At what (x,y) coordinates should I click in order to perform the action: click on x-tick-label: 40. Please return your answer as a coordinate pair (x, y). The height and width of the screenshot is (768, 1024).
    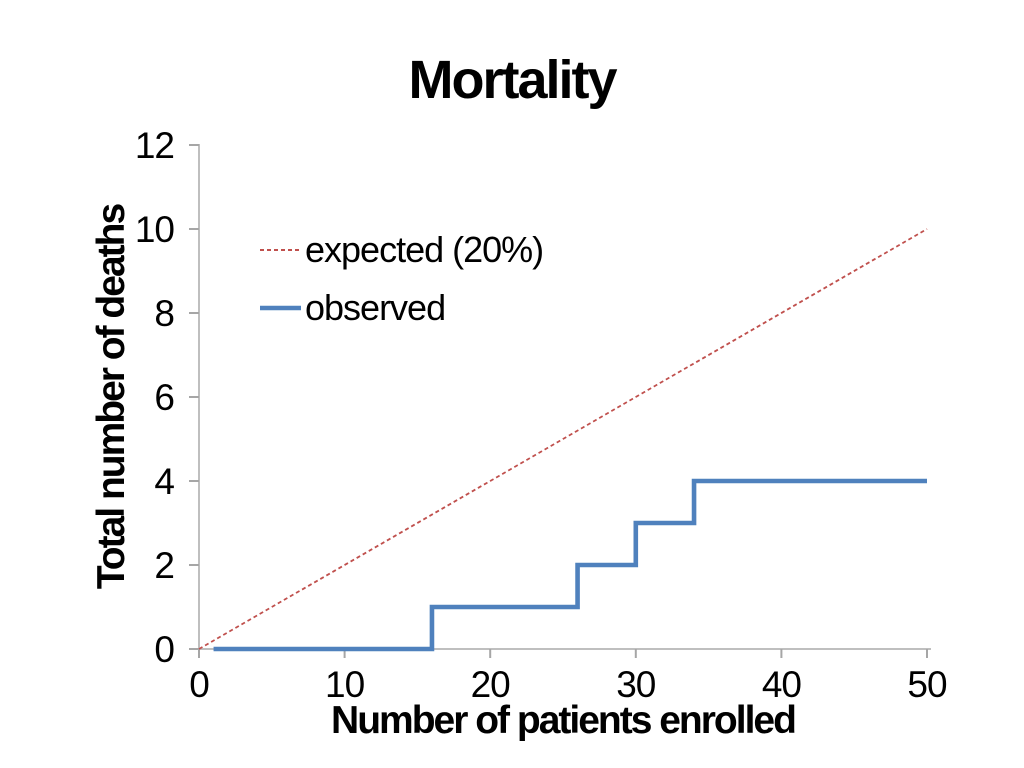
    Looking at the image, I should click on (782, 684).